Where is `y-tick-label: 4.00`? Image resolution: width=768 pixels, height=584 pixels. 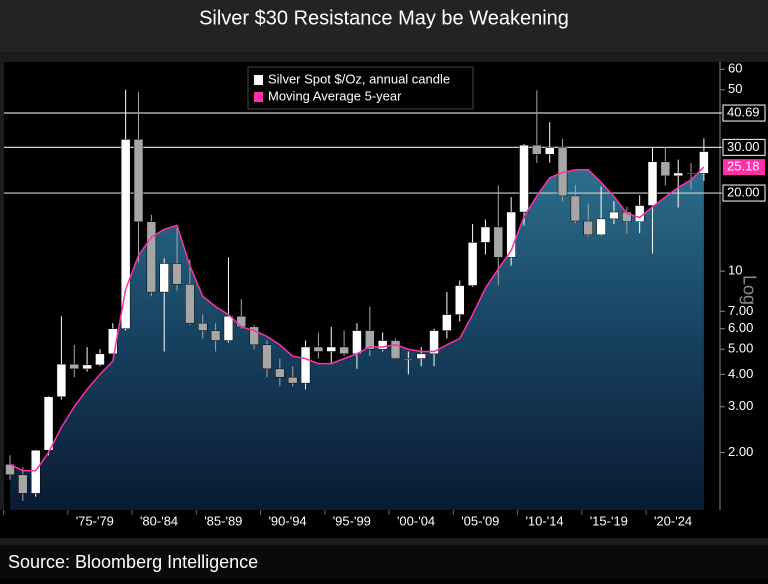 y-tick-label: 4.00 is located at coordinates (740, 373).